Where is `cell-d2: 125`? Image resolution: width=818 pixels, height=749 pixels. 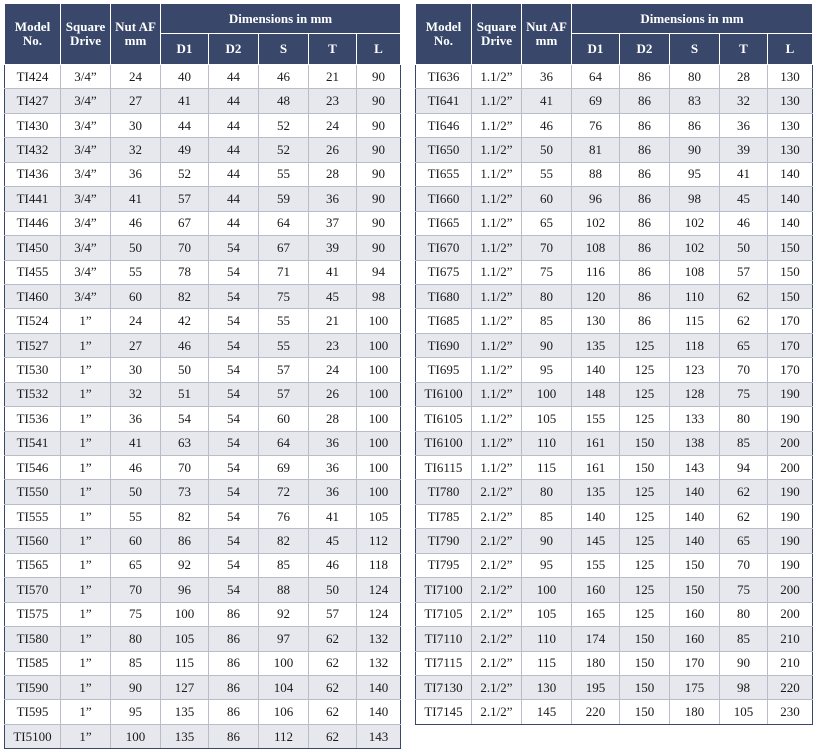 cell-d2: 125 is located at coordinates (644, 345).